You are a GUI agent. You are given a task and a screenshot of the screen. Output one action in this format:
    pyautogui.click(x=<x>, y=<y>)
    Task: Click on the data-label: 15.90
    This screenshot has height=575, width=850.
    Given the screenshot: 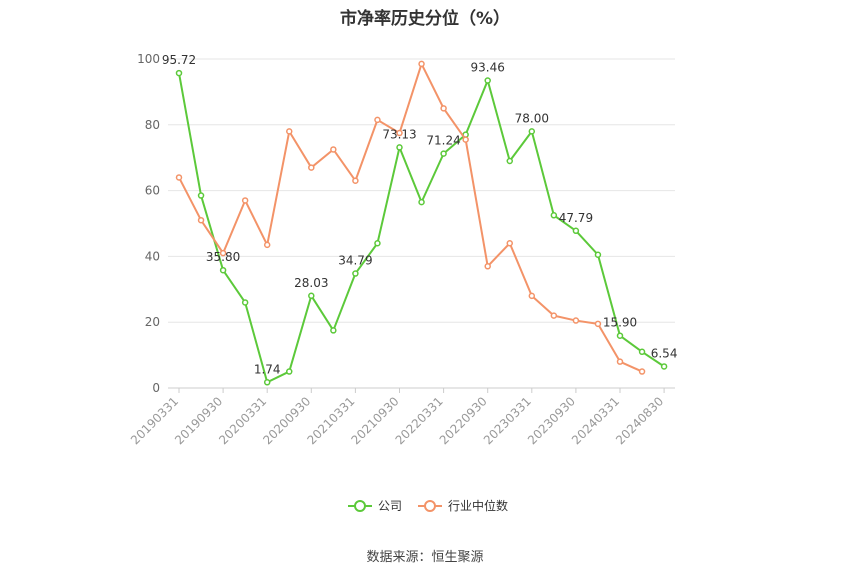 What is the action you would take?
    pyautogui.click(x=620, y=323)
    